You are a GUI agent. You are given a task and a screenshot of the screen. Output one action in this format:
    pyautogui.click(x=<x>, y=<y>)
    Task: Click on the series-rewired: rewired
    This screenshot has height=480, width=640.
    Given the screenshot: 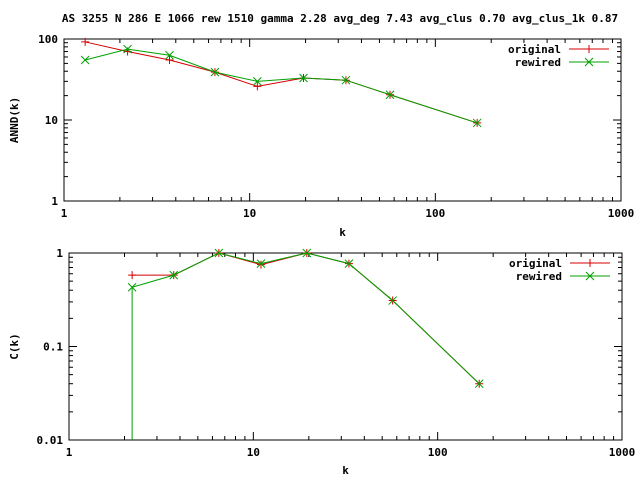 What is the action you would take?
    pyautogui.click(x=344, y=86)
    